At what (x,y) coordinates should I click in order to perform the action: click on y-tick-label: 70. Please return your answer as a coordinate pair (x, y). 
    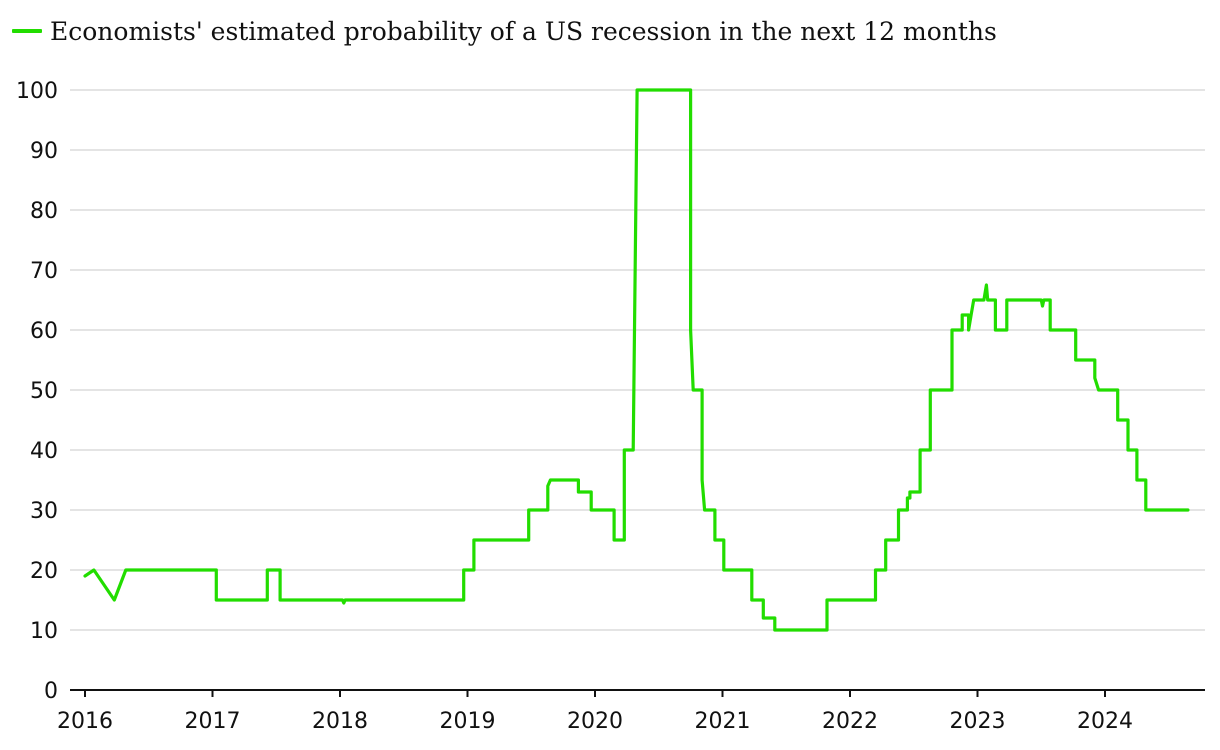
    Looking at the image, I should click on (44, 271).